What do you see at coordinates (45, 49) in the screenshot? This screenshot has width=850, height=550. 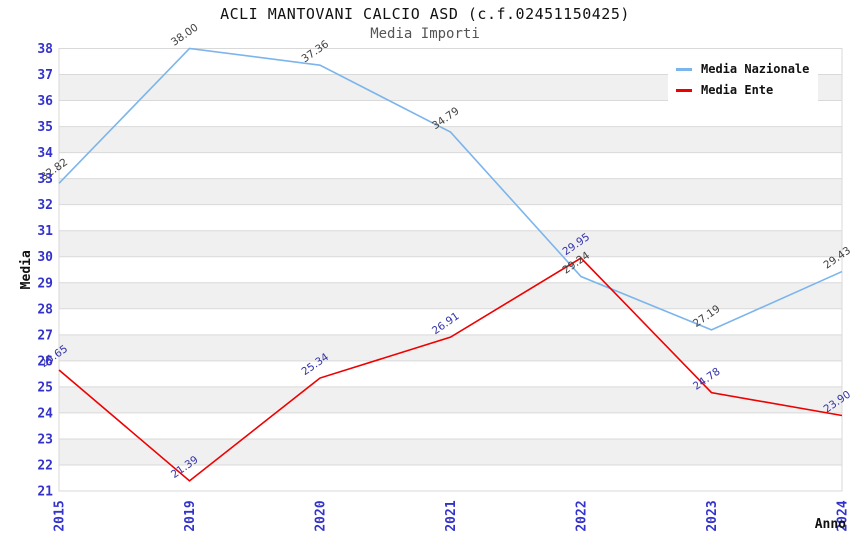 I see `y-tick-label: 38` at bounding box center [45, 49].